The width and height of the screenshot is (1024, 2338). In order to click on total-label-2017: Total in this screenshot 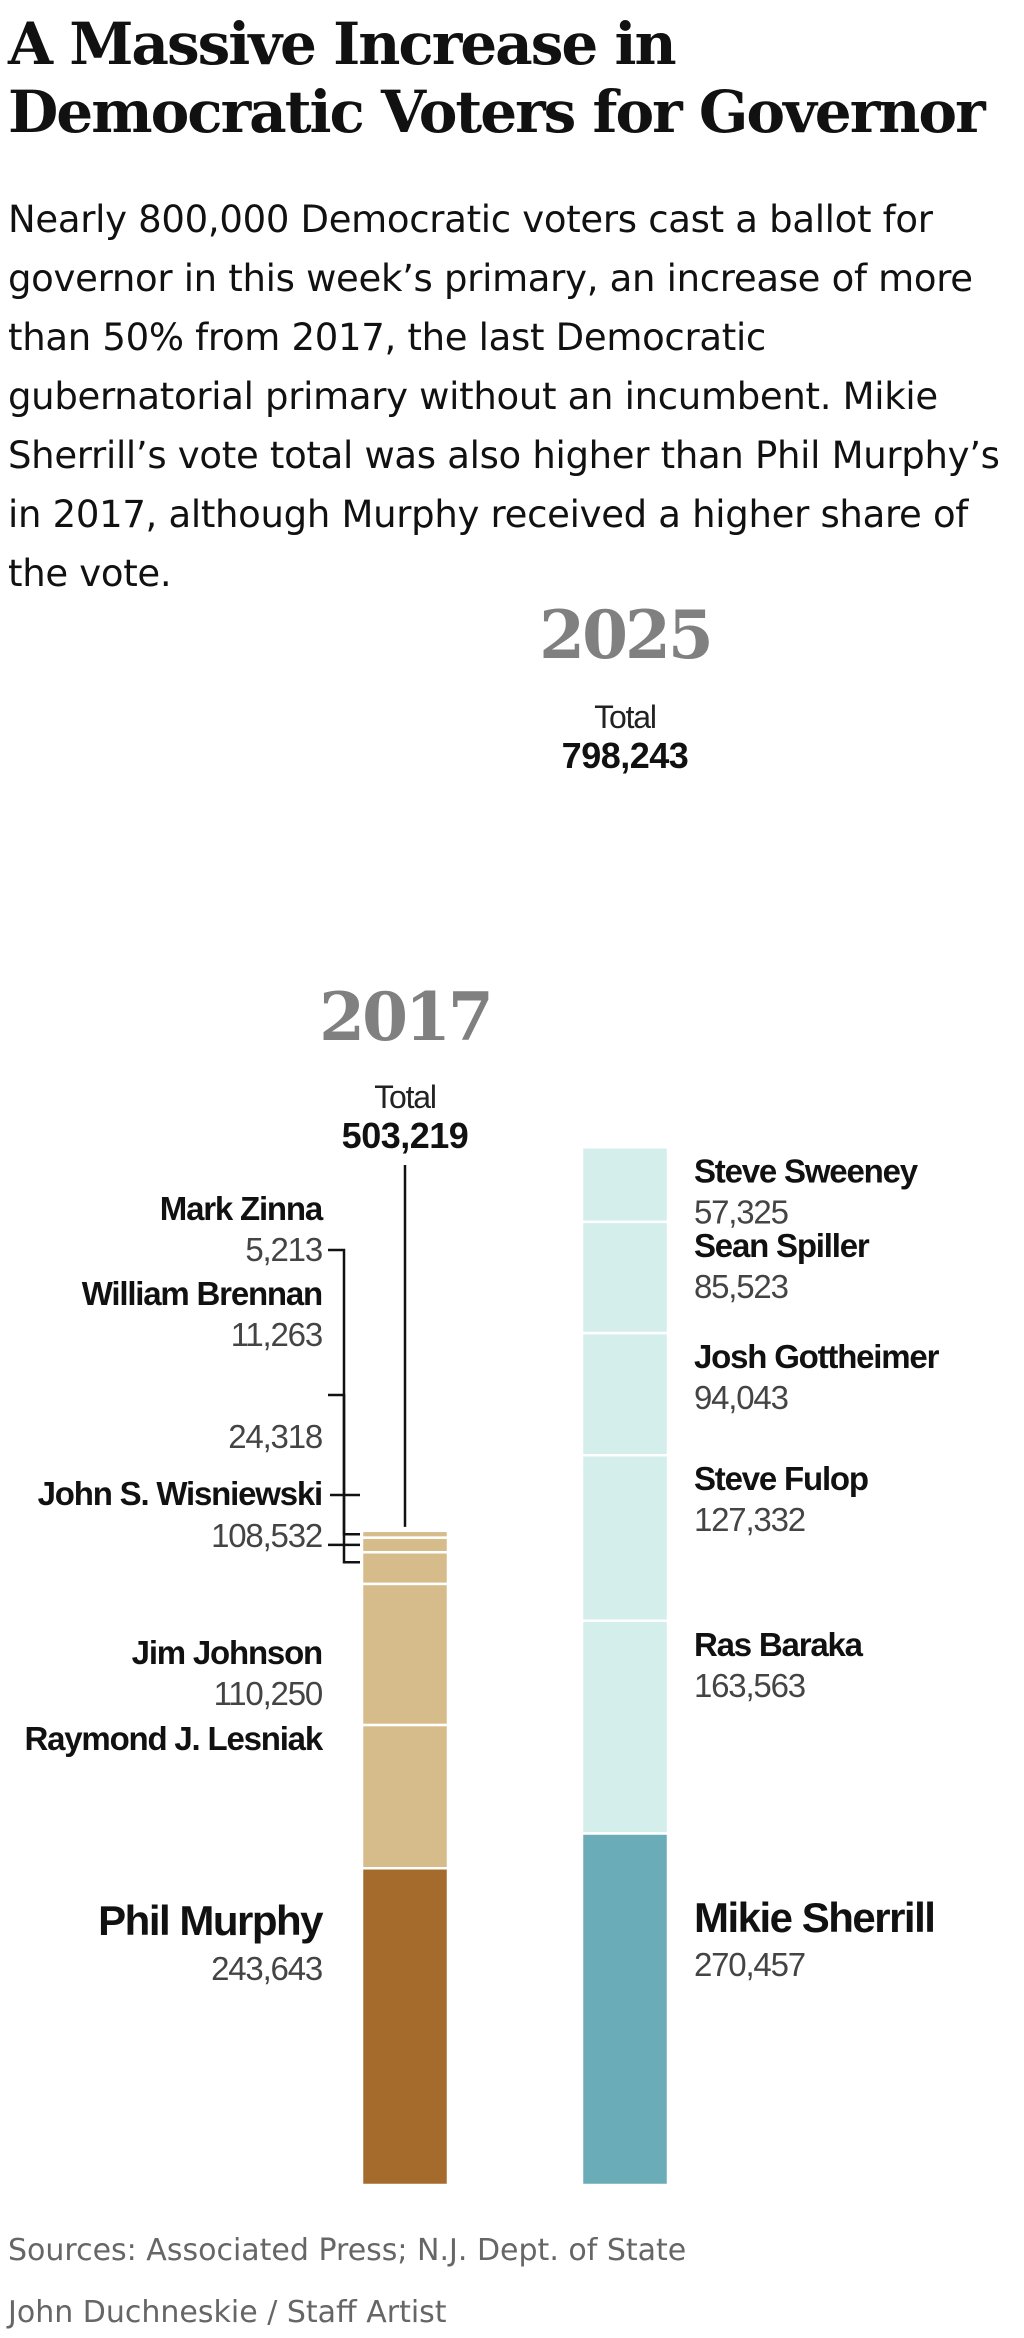, I will do `click(405, 1097)`.